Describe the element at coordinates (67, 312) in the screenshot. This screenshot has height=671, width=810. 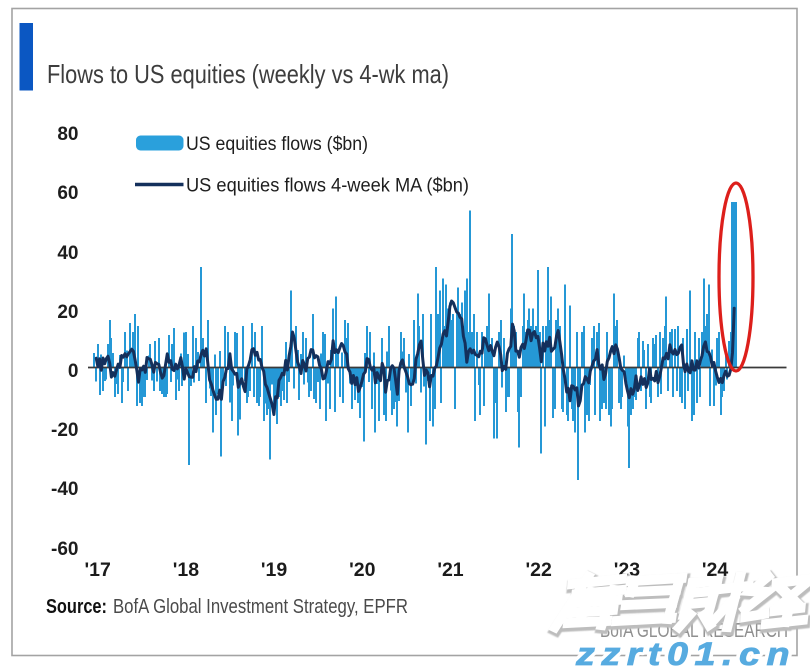
I see `svg-text: 20` at that location.